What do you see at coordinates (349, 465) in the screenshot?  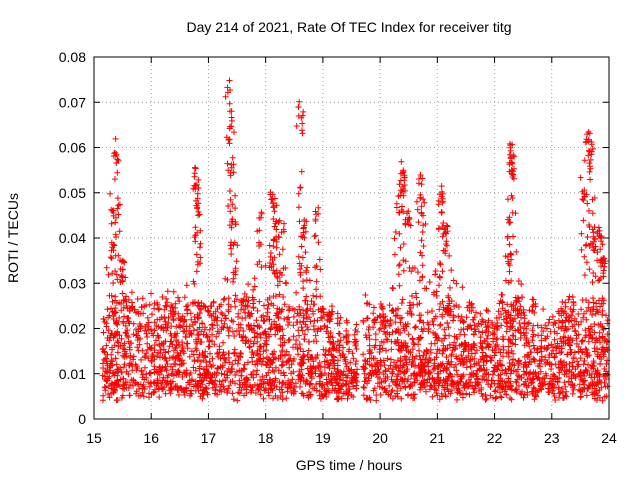 I see `x-axis-label: GPS time / hours` at bounding box center [349, 465].